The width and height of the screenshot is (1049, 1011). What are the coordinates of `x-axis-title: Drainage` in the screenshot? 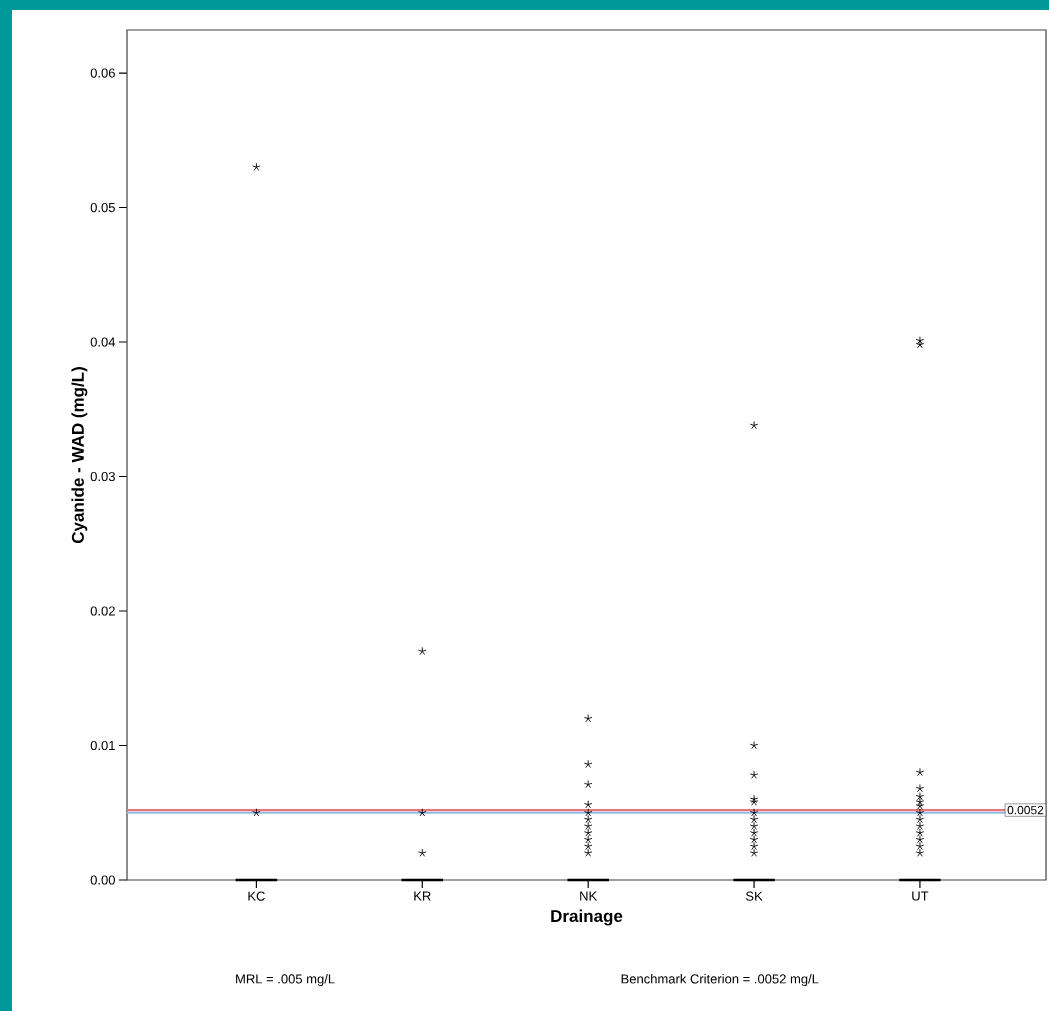 It's located at (587, 917).